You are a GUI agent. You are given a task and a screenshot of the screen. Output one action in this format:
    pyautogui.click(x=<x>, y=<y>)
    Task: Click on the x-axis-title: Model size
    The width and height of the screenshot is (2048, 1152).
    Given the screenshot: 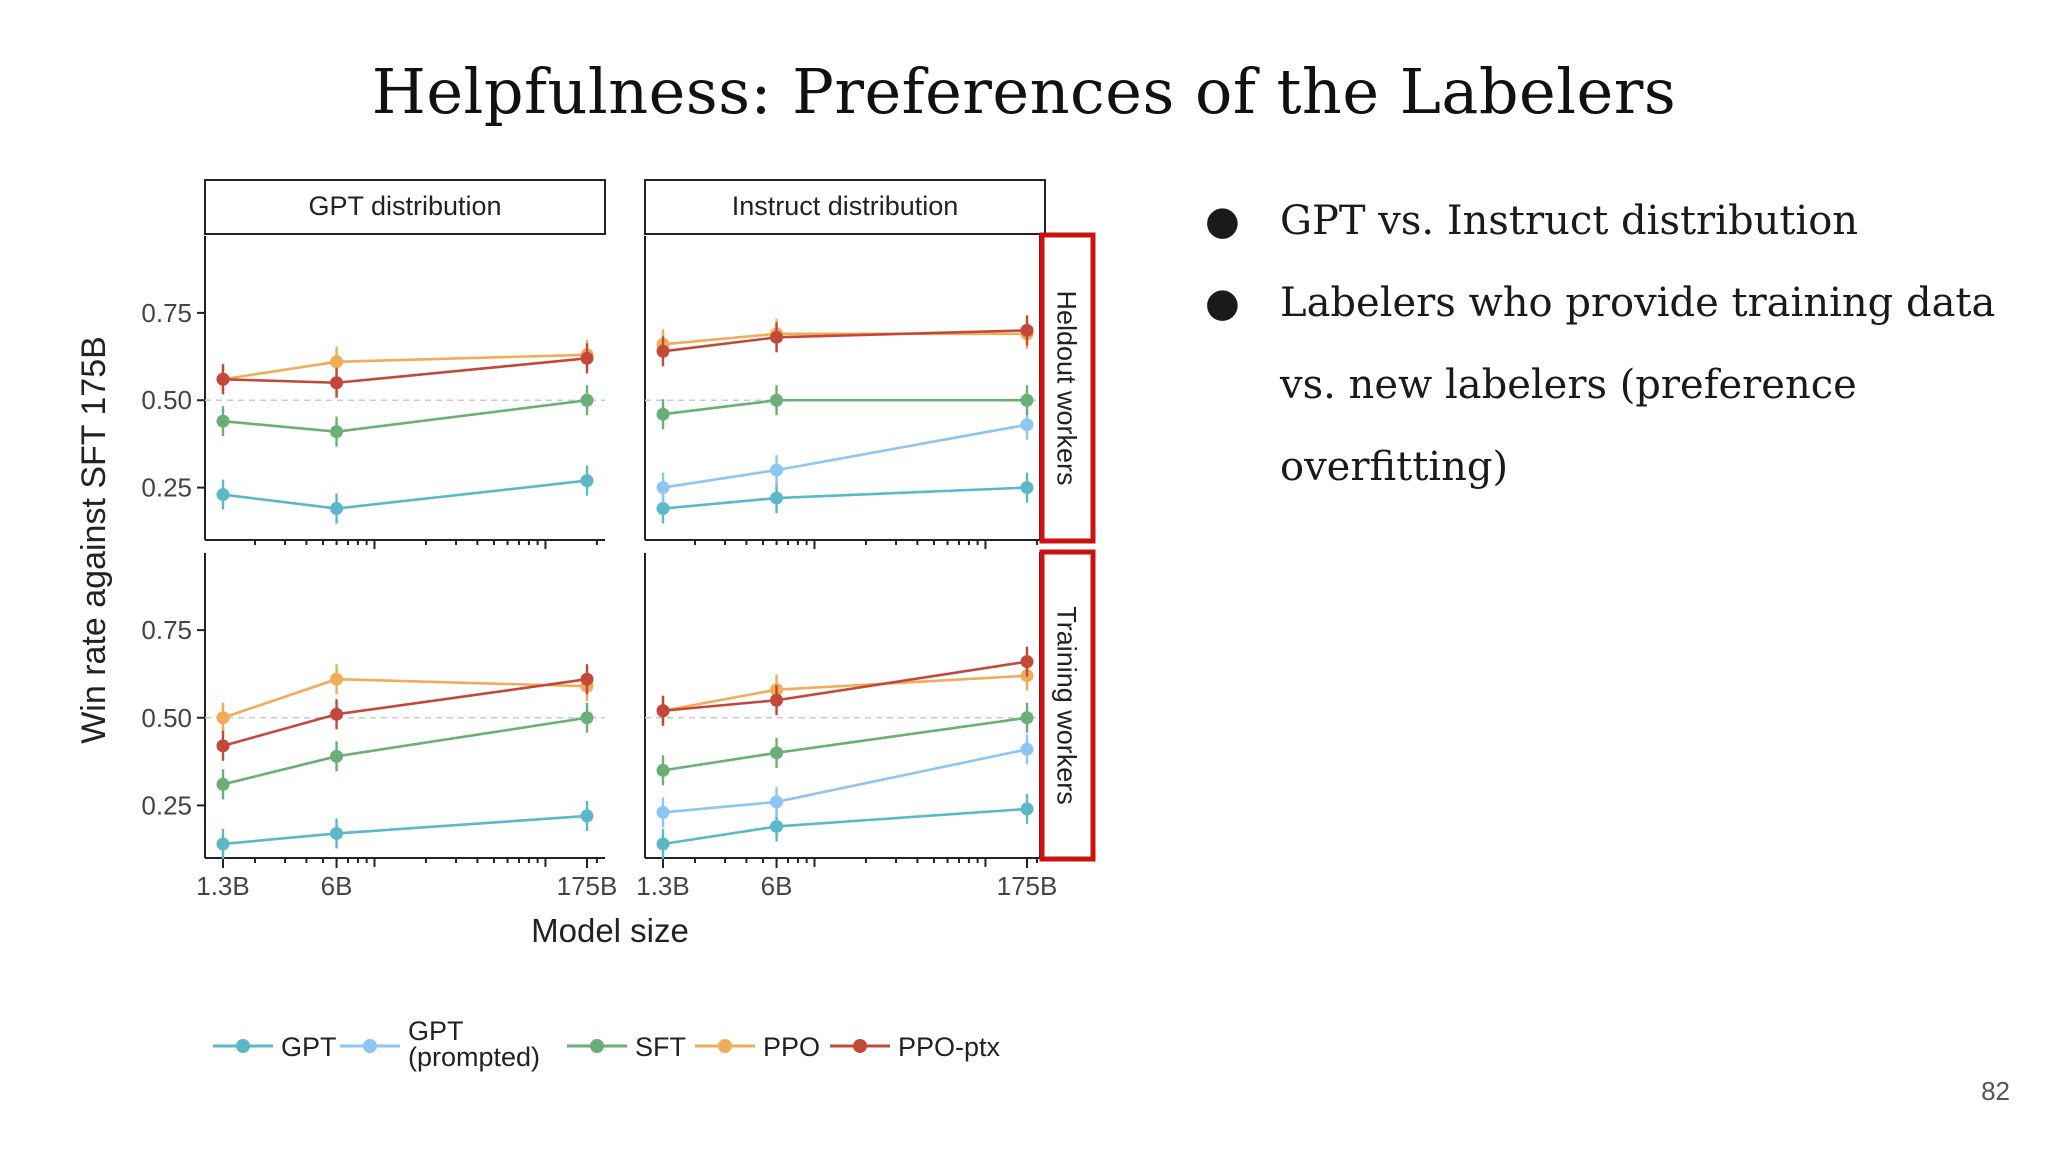 What is the action you would take?
    pyautogui.click(x=610, y=930)
    